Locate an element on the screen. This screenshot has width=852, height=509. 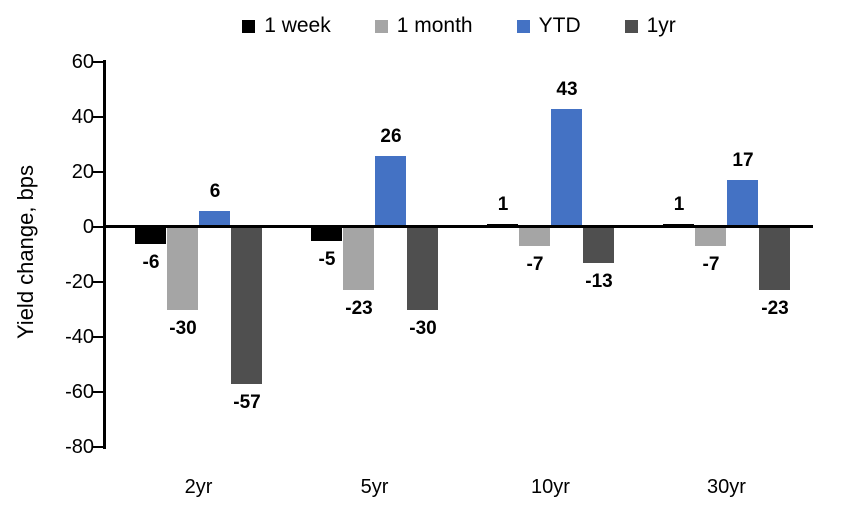
bar-1-month-2yr is located at coordinates (182, 268).